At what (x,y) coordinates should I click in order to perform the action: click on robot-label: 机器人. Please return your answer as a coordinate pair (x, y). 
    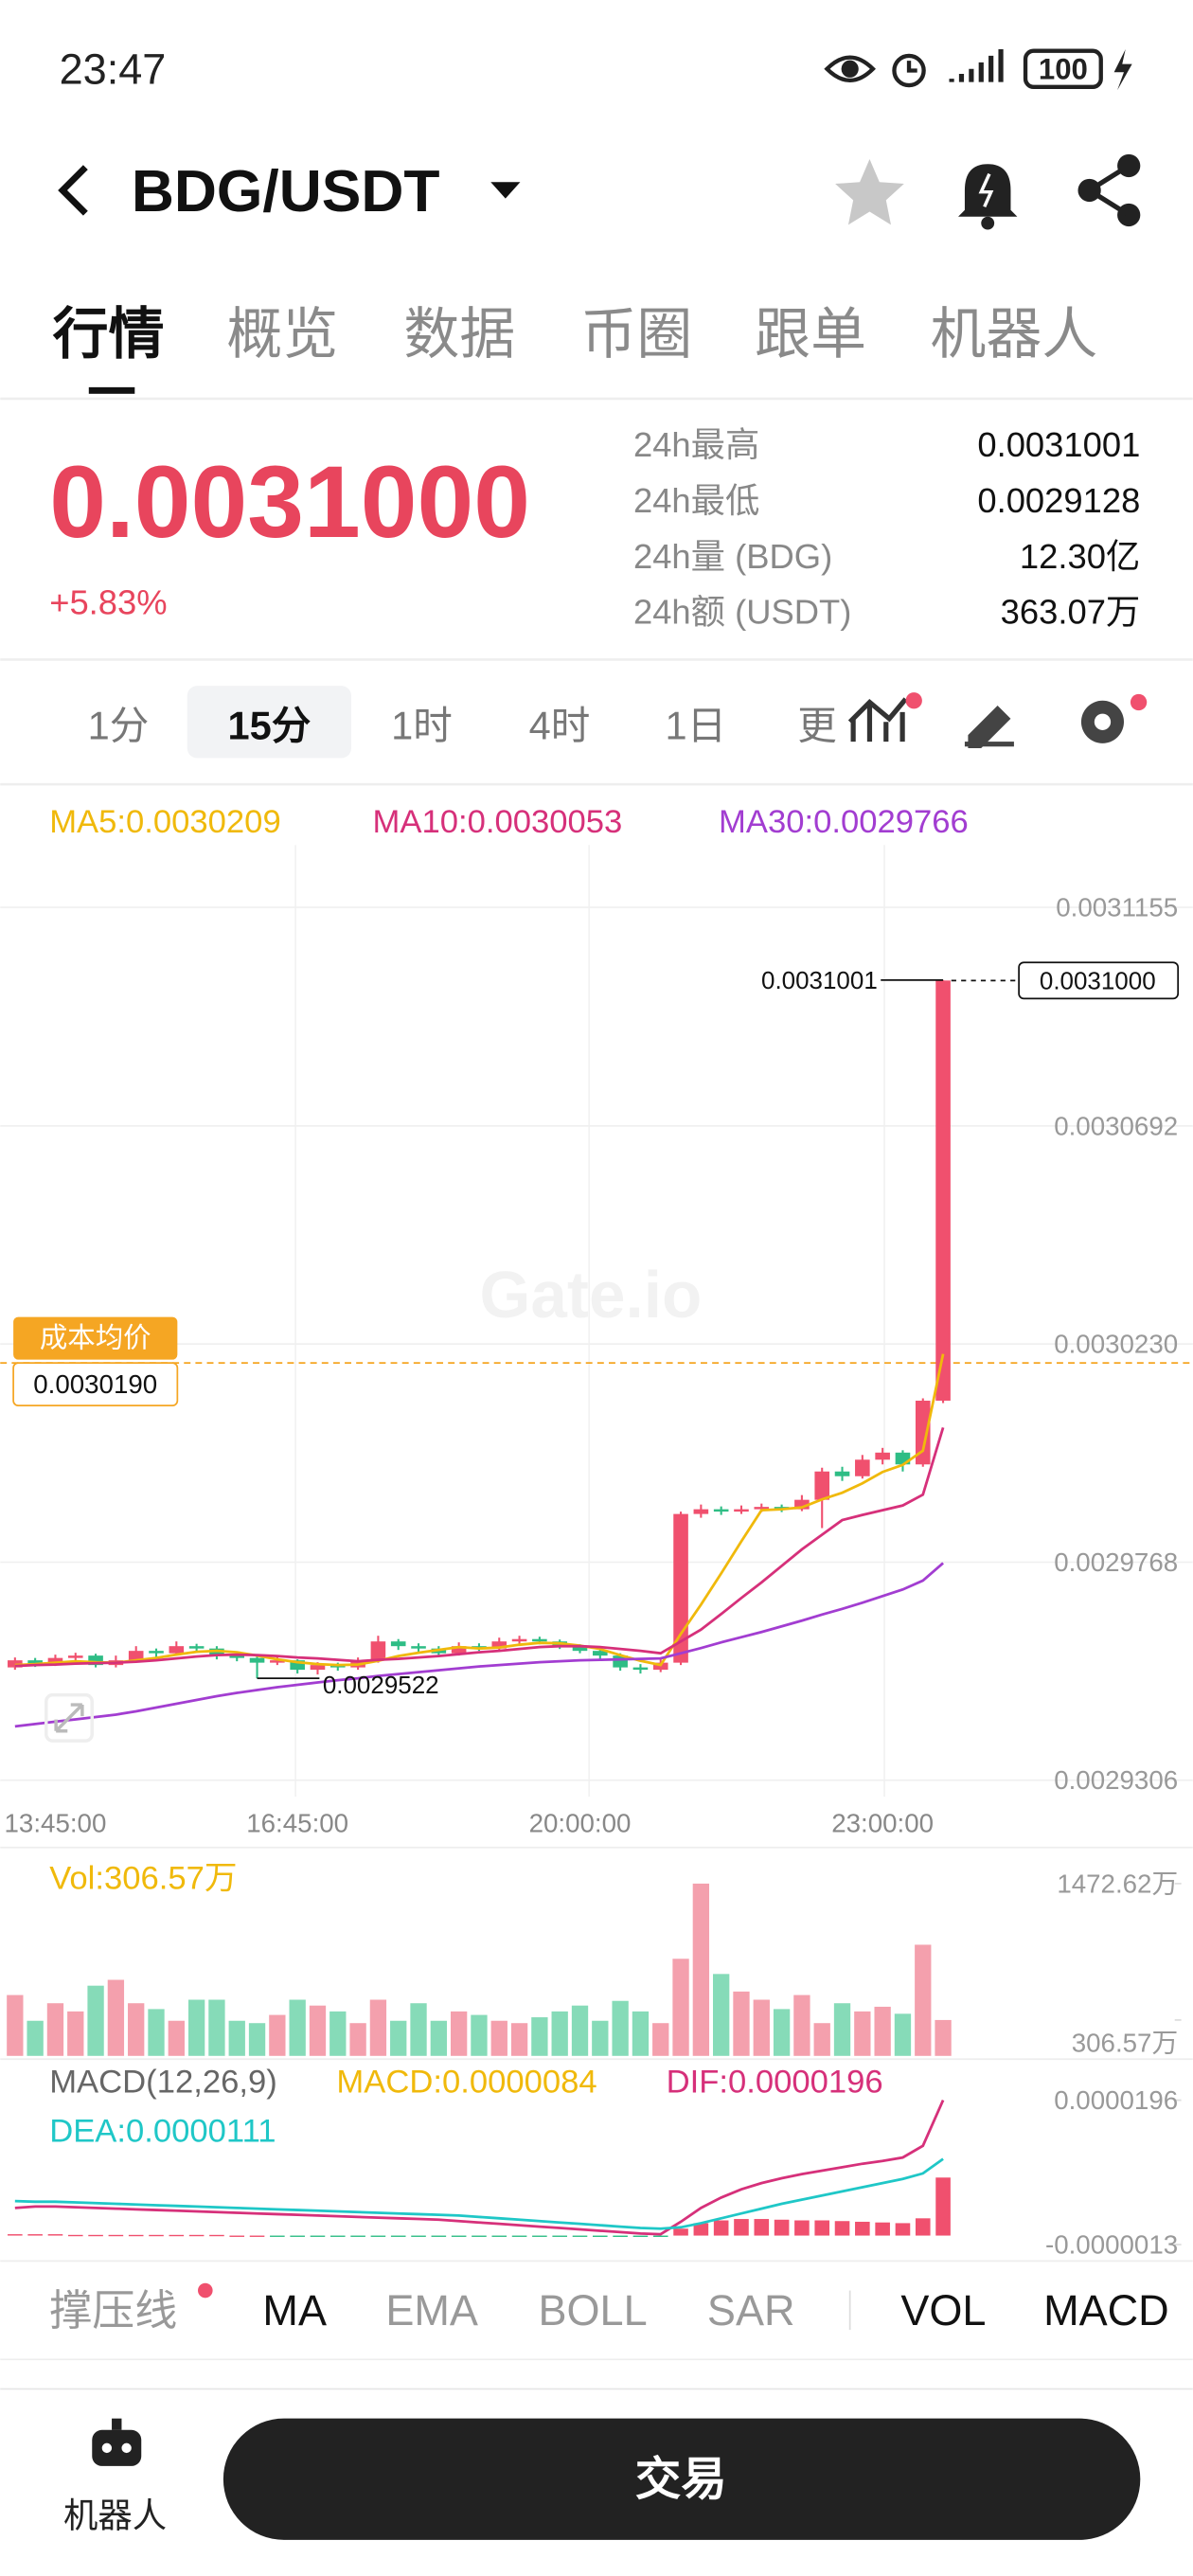
    Looking at the image, I should click on (115, 2515).